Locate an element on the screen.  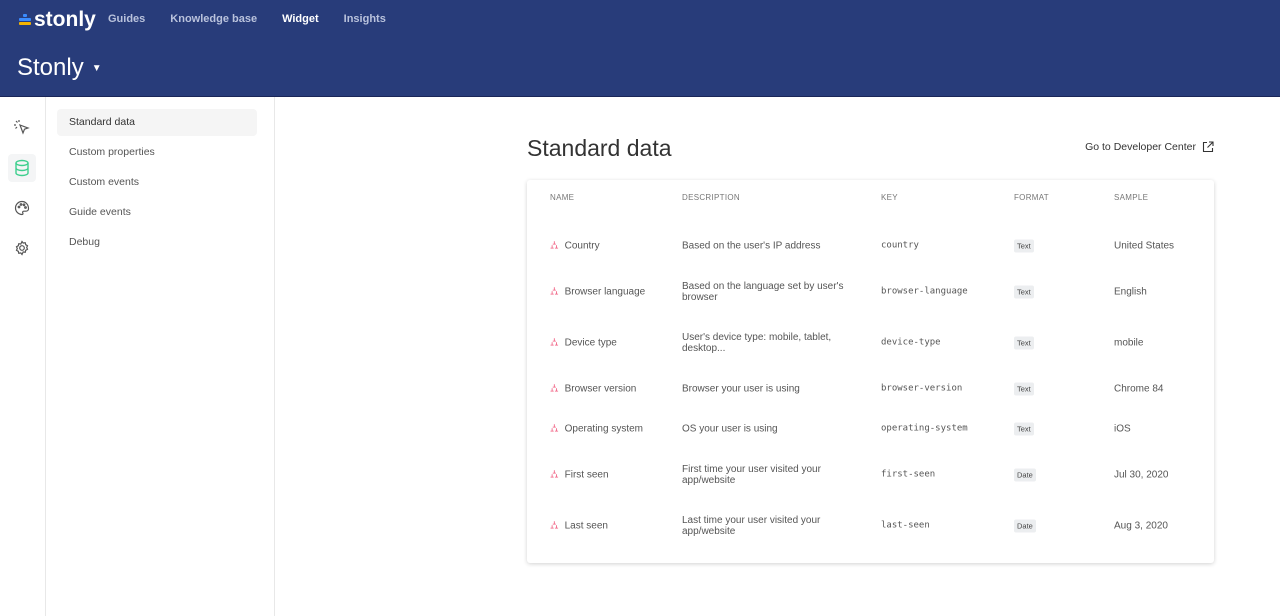
subnav-standard-data: Standard data is located at coordinates (157, 122).